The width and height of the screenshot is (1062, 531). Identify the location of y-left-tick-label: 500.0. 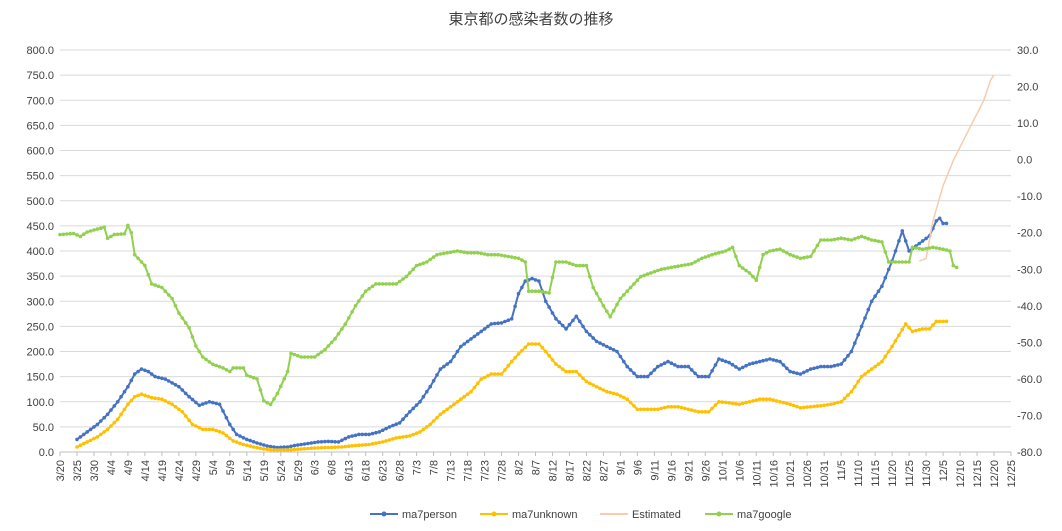
(40, 202).